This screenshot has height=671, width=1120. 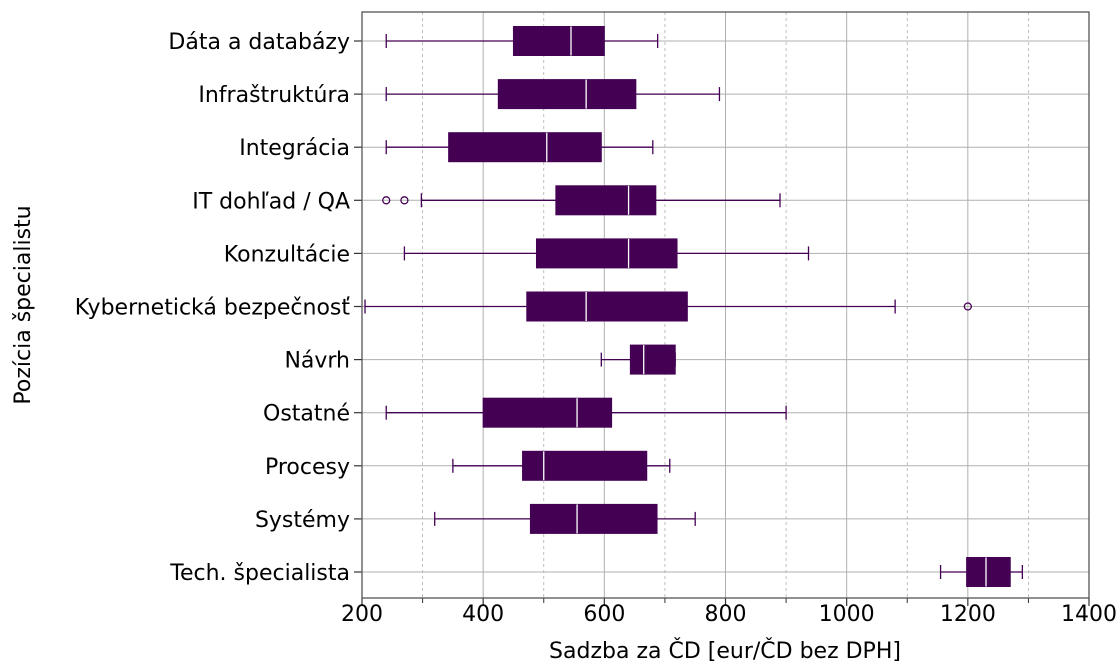 I want to click on x-tick-label: 1200, so click(x=968, y=614).